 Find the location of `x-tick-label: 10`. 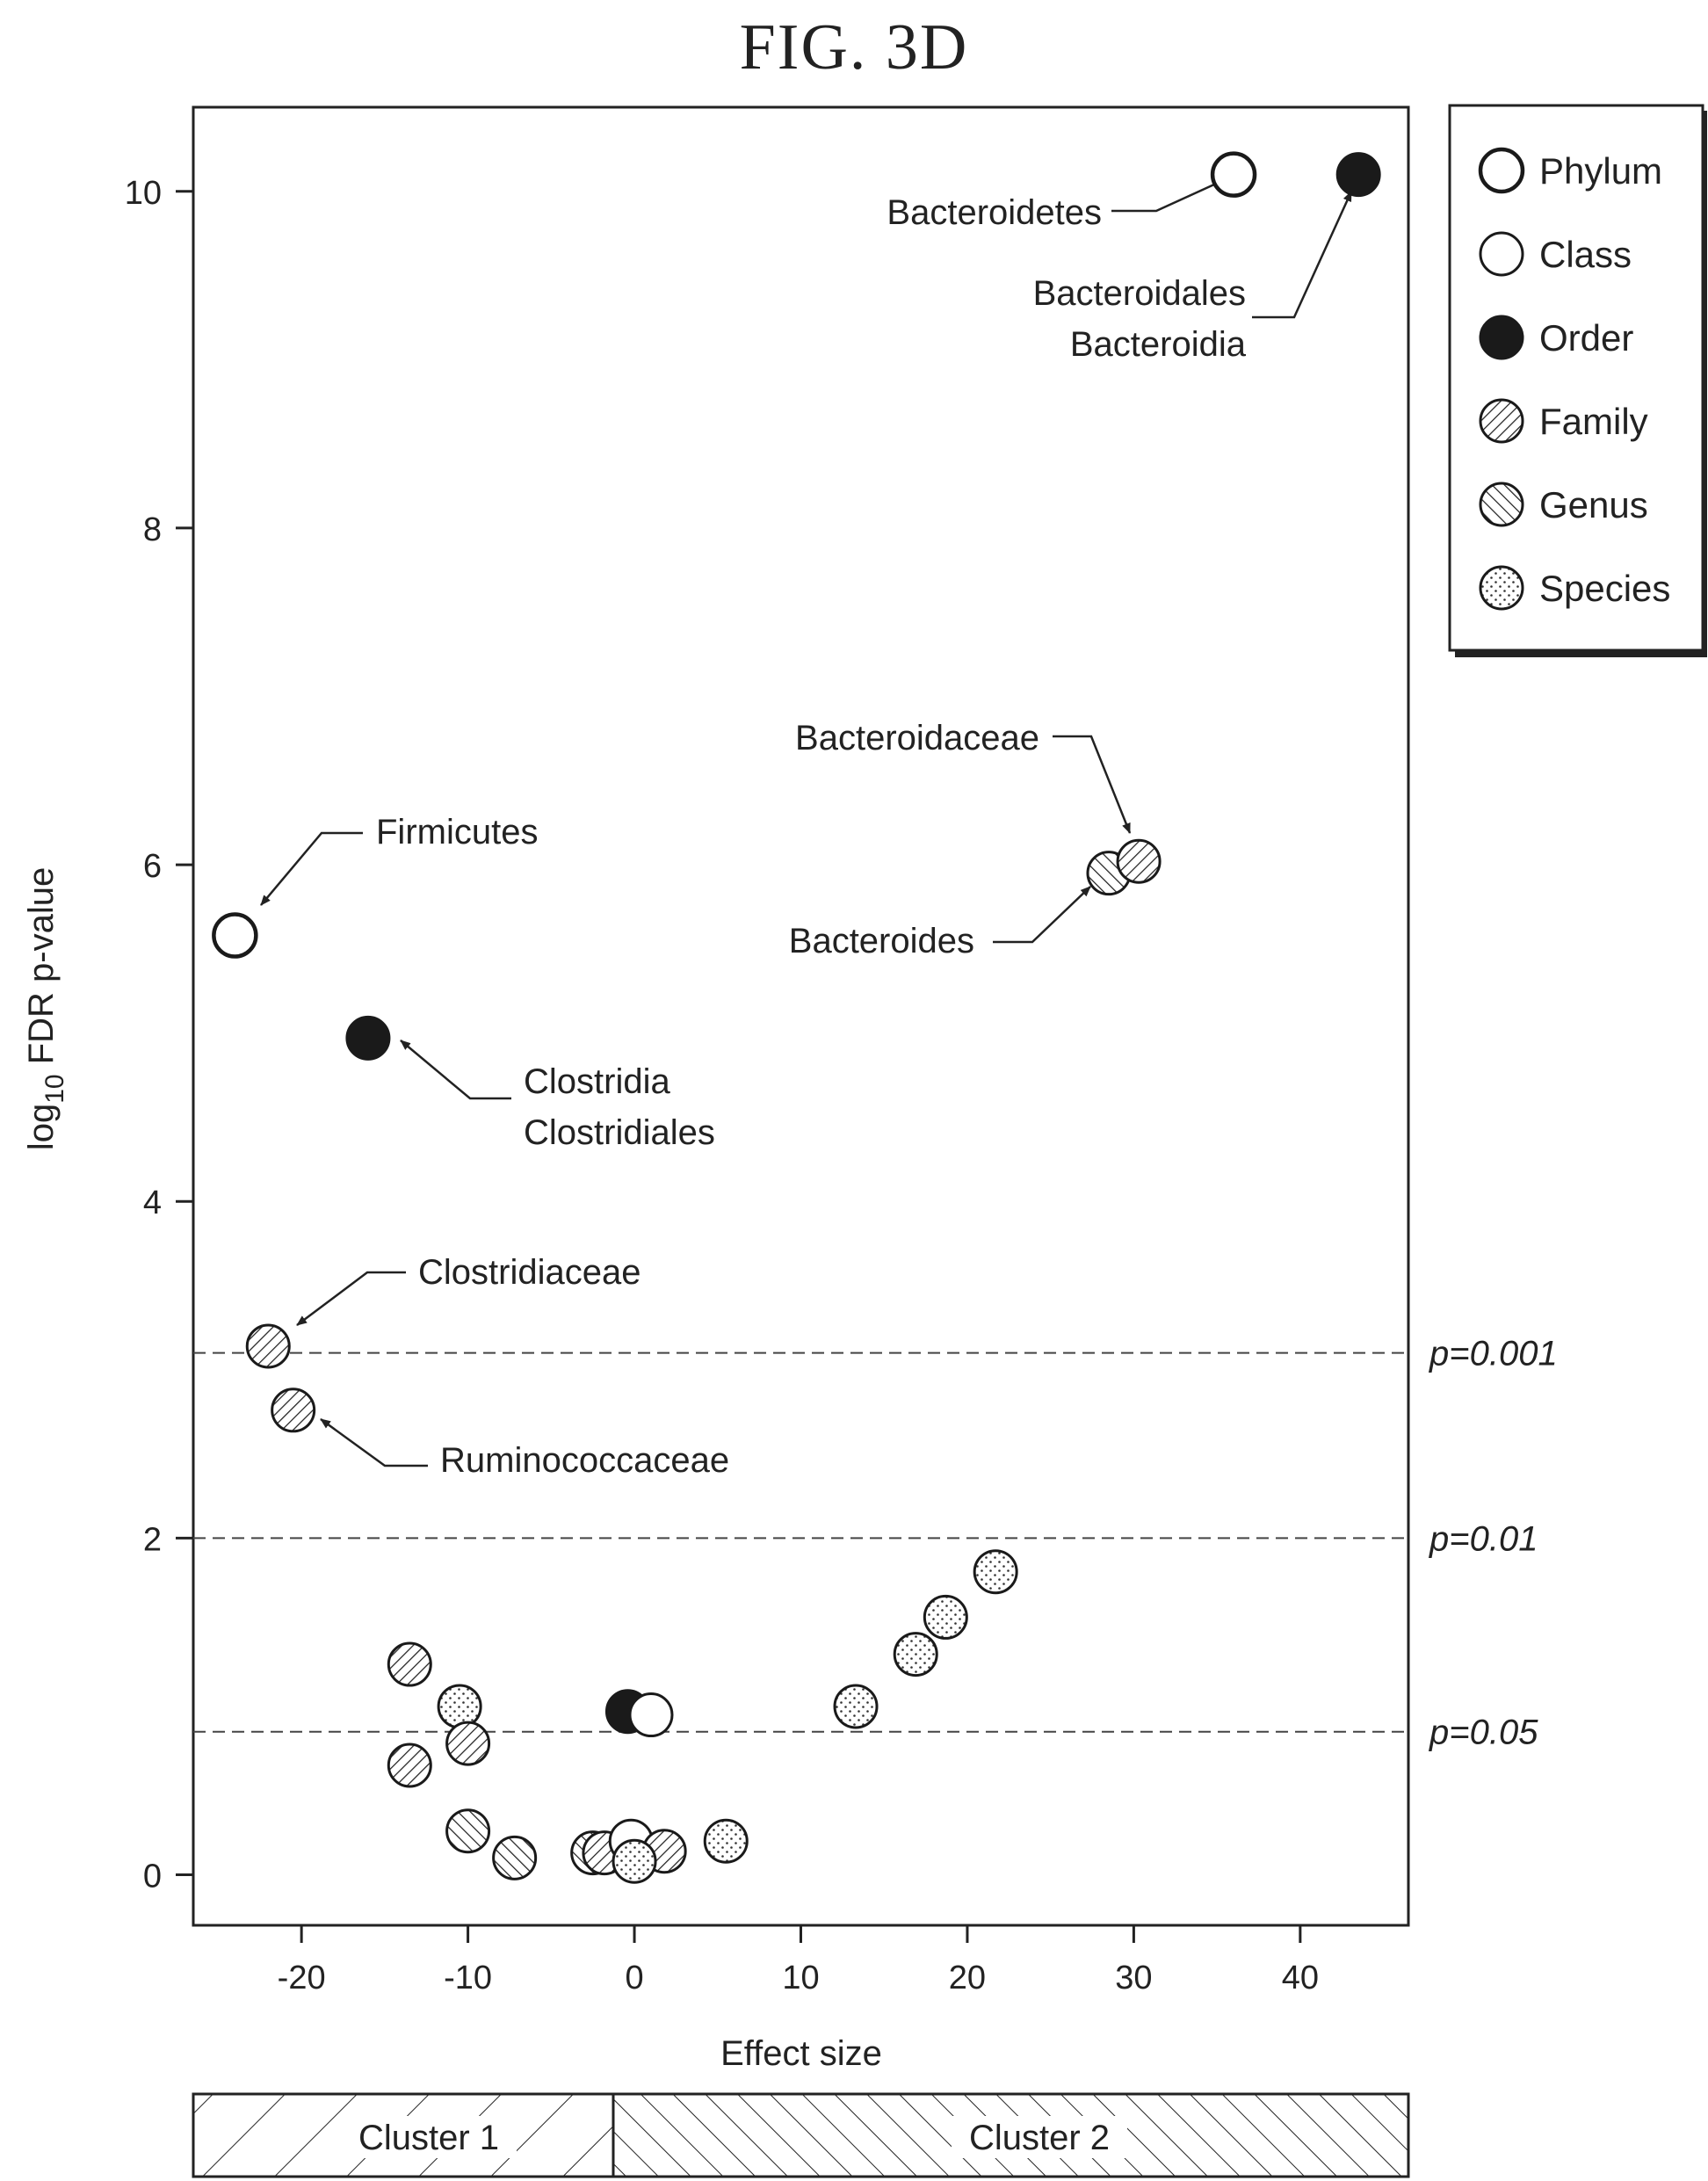

x-tick-label: 10 is located at coordinates (800, 1978).